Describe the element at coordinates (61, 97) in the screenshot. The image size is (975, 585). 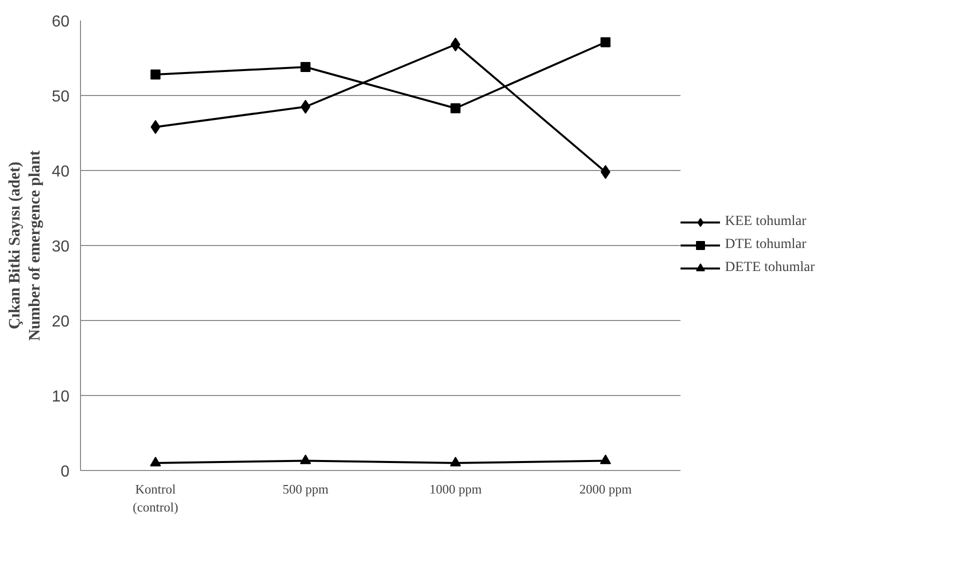
I see `y-tick-label: 50` at that location.